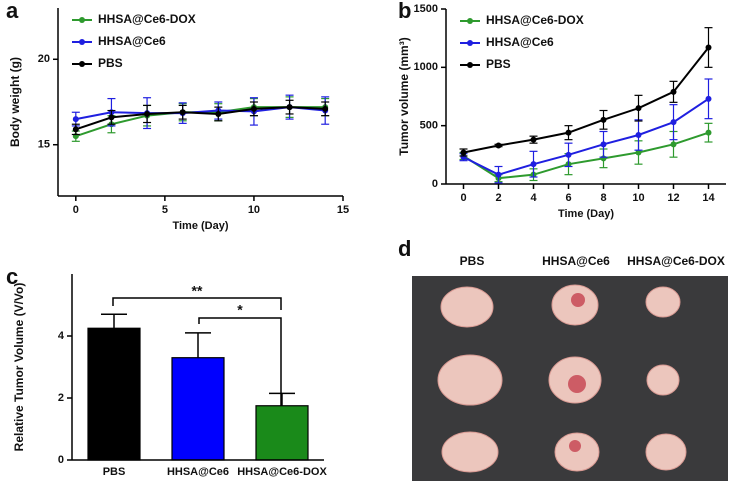  Describe the element at coordinates (61, 336) in the screenshot. I see `y-tick-label: 4` at that location.